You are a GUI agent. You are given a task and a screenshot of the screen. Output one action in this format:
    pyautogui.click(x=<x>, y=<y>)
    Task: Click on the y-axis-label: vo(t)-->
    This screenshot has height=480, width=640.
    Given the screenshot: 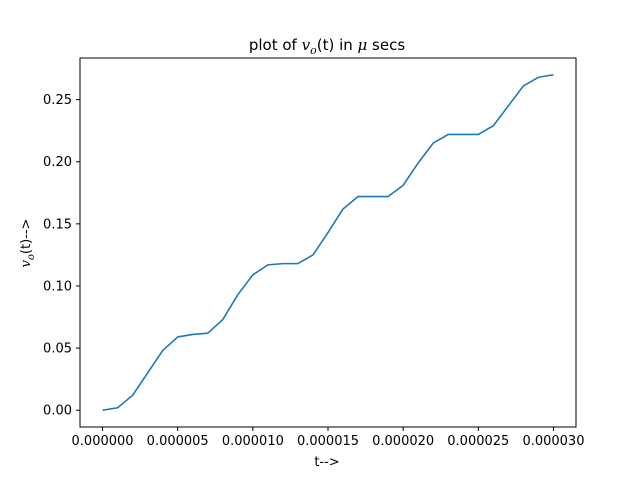 What is the action you would take?
    pyautogui.click(x=28, y=243)
    